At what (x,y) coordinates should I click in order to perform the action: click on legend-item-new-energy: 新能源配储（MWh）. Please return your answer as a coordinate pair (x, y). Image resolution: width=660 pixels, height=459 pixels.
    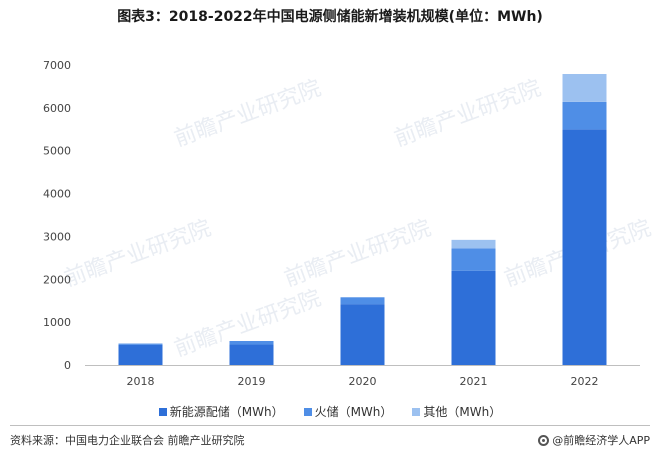
    Looking at the image, I should click on (221, 411).